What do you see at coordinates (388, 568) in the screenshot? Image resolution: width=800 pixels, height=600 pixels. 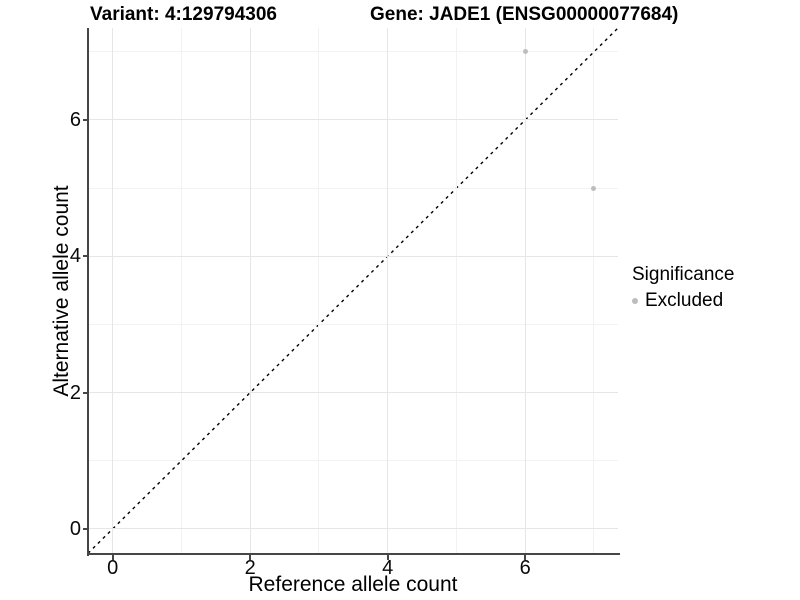 I see `x-tick-label: 4` at bounding box center [388, 568].